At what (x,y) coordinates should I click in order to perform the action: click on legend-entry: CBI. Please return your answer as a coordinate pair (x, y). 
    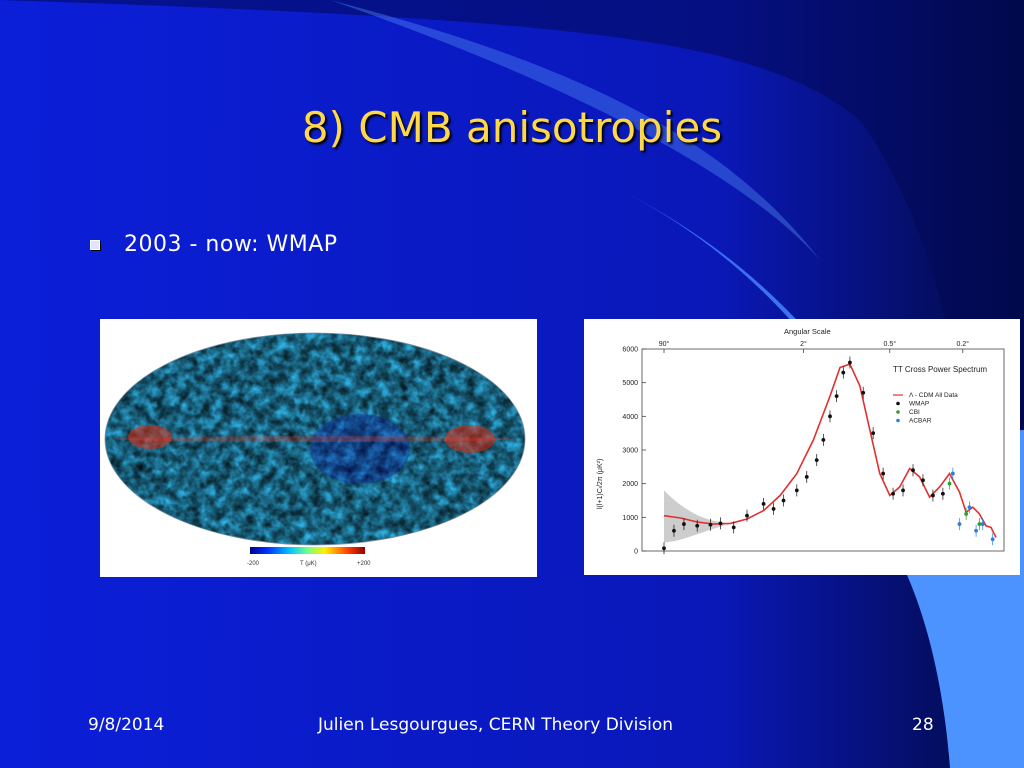
    Looking at the image, I should click on (914, 412).